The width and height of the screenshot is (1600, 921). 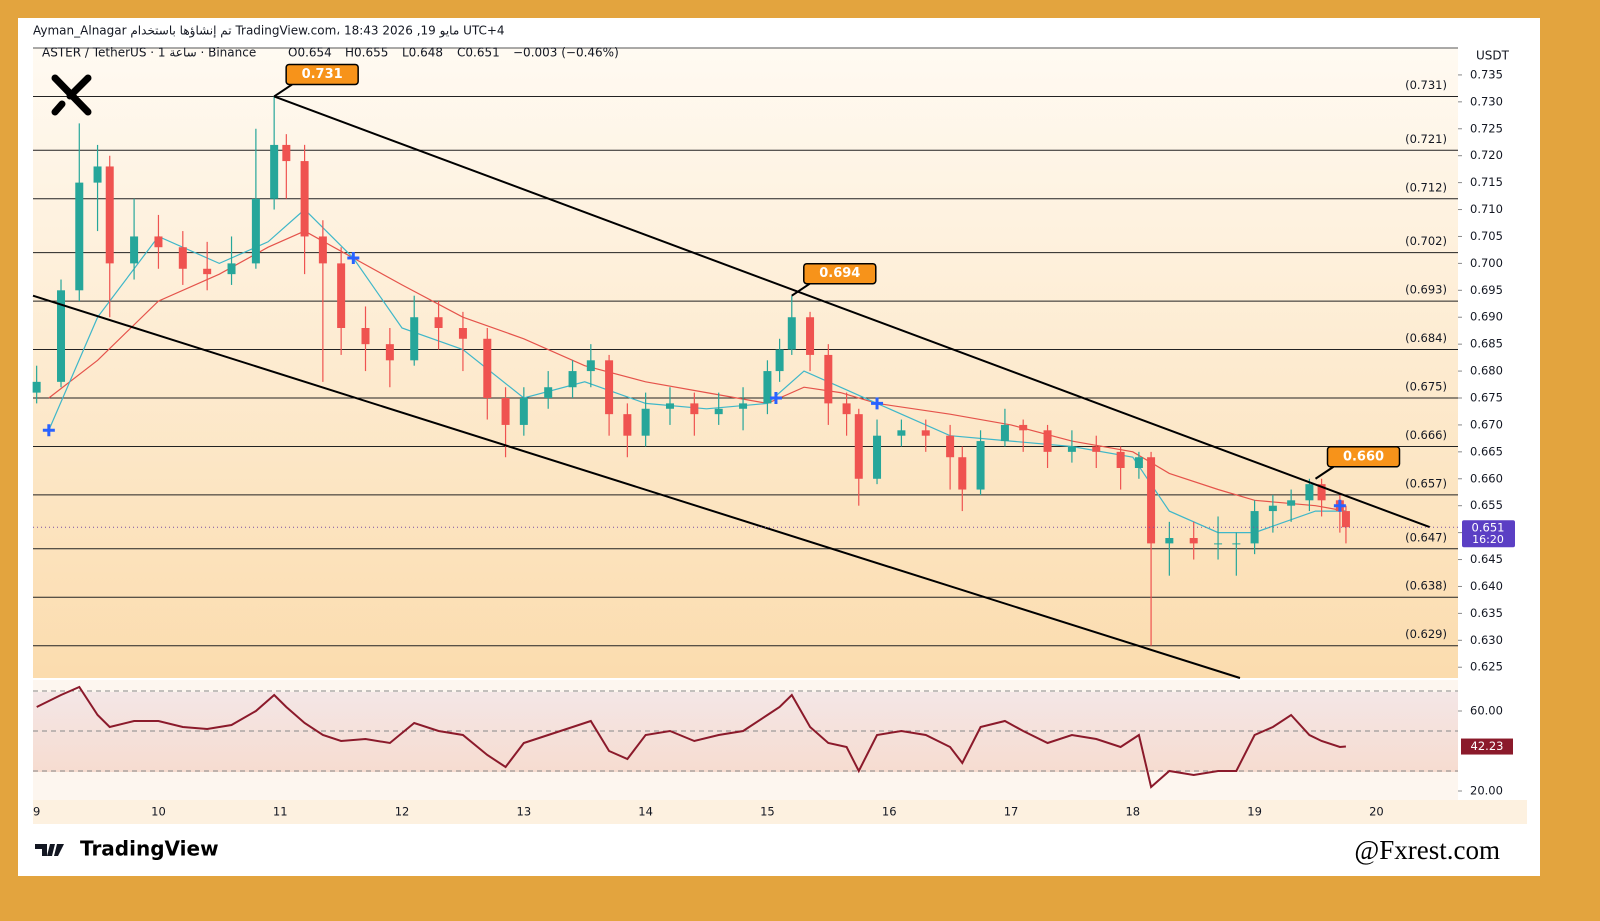 What do you see at coordinates (1324, 472) in the screenshot?
I see `callout-pointer` at bounding box center [1324, 472].